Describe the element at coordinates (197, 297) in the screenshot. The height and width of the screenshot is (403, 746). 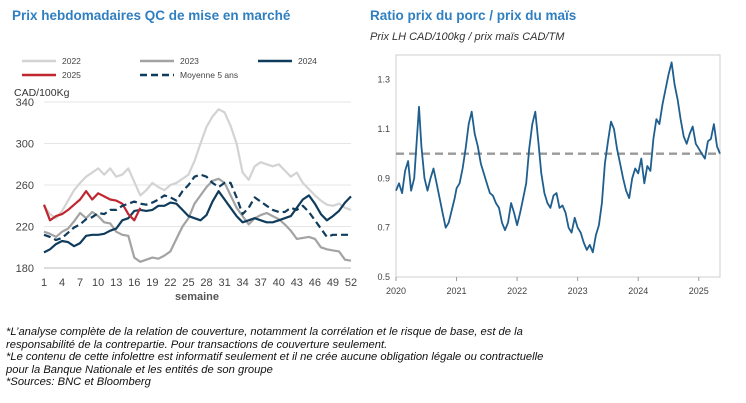
I see `left-x-axis-label: semaine` at that location.